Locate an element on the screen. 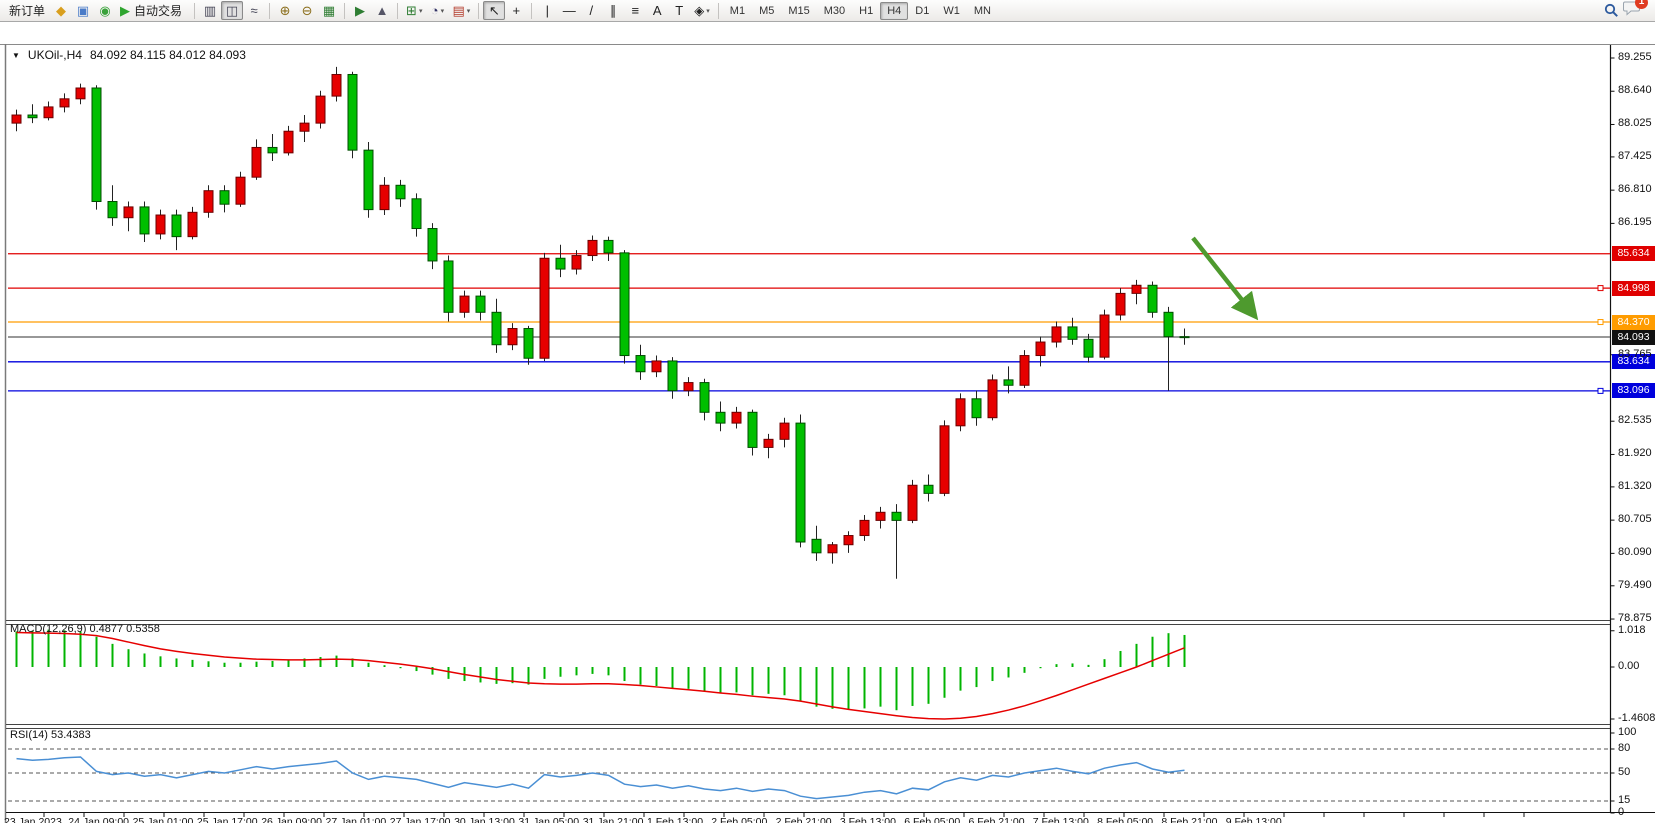  zoom-out-icon: ⊖ is located at coordinates (307, 10).